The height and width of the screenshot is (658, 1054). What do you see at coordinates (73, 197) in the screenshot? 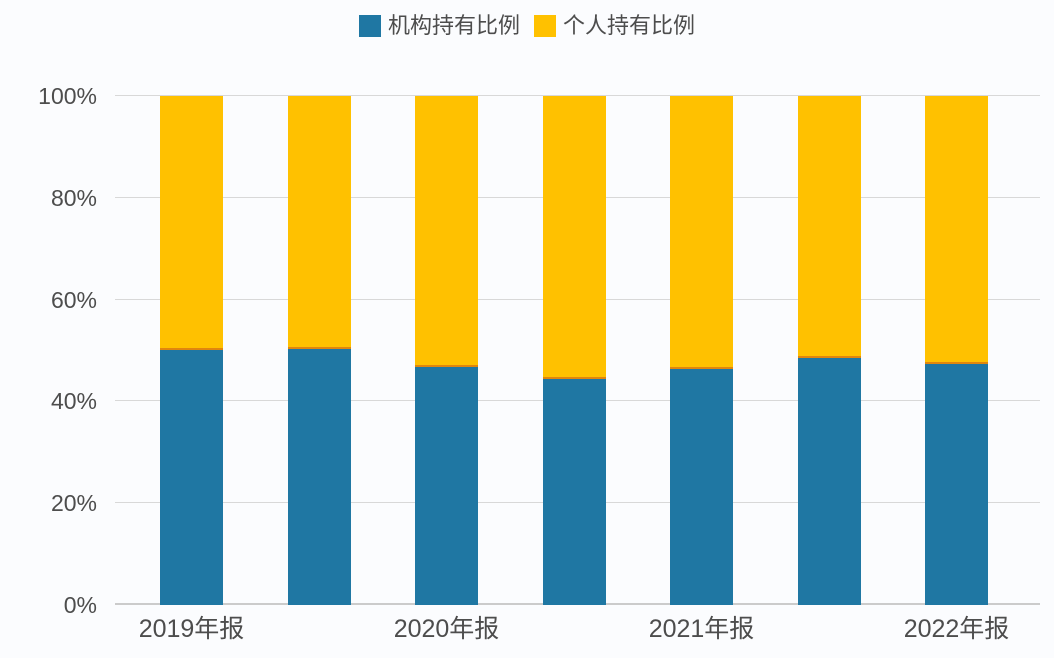
I see `y-axis-label: 80%` at bounding box center [73, 197].